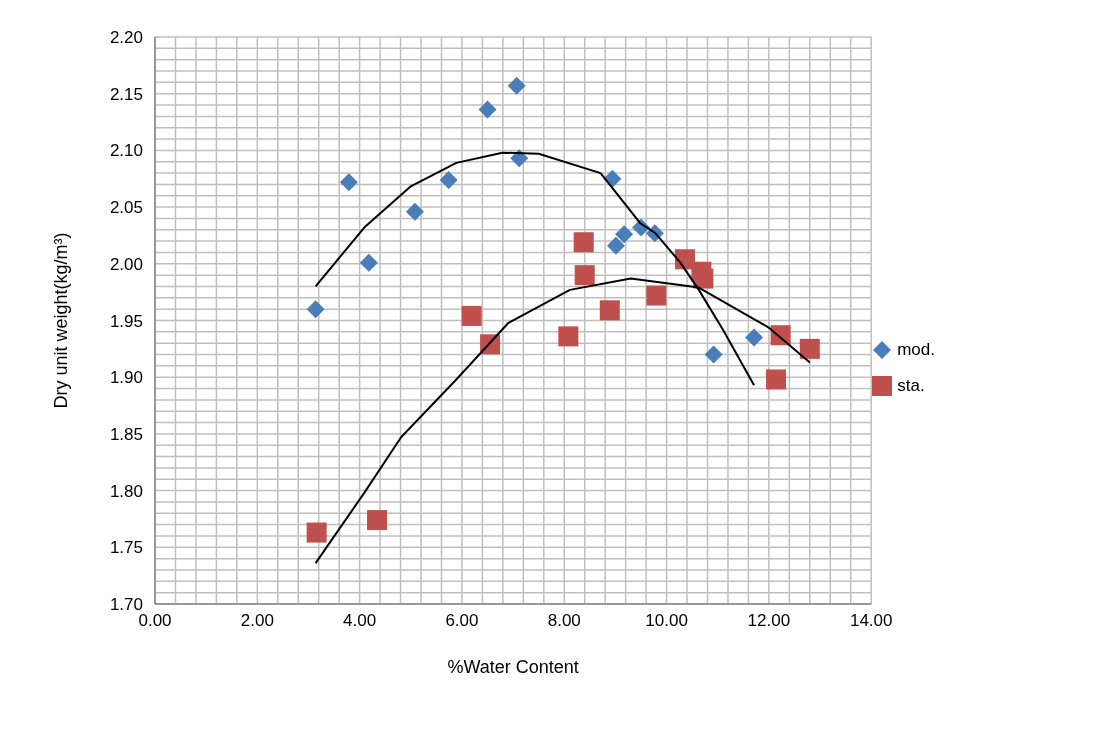  I want to click on x-tick-label: 12.00, so click(769, 620).